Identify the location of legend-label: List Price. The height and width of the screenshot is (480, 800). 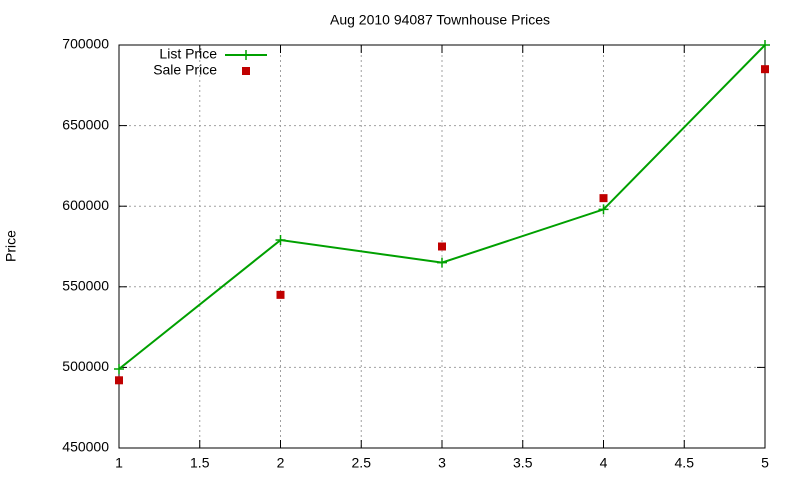
(188, 54).